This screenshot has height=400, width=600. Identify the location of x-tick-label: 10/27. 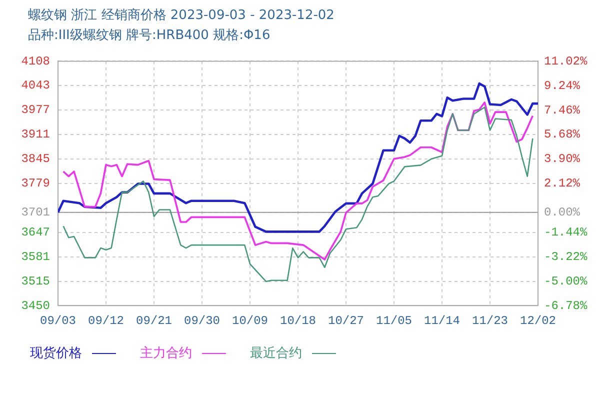
(346, 321).